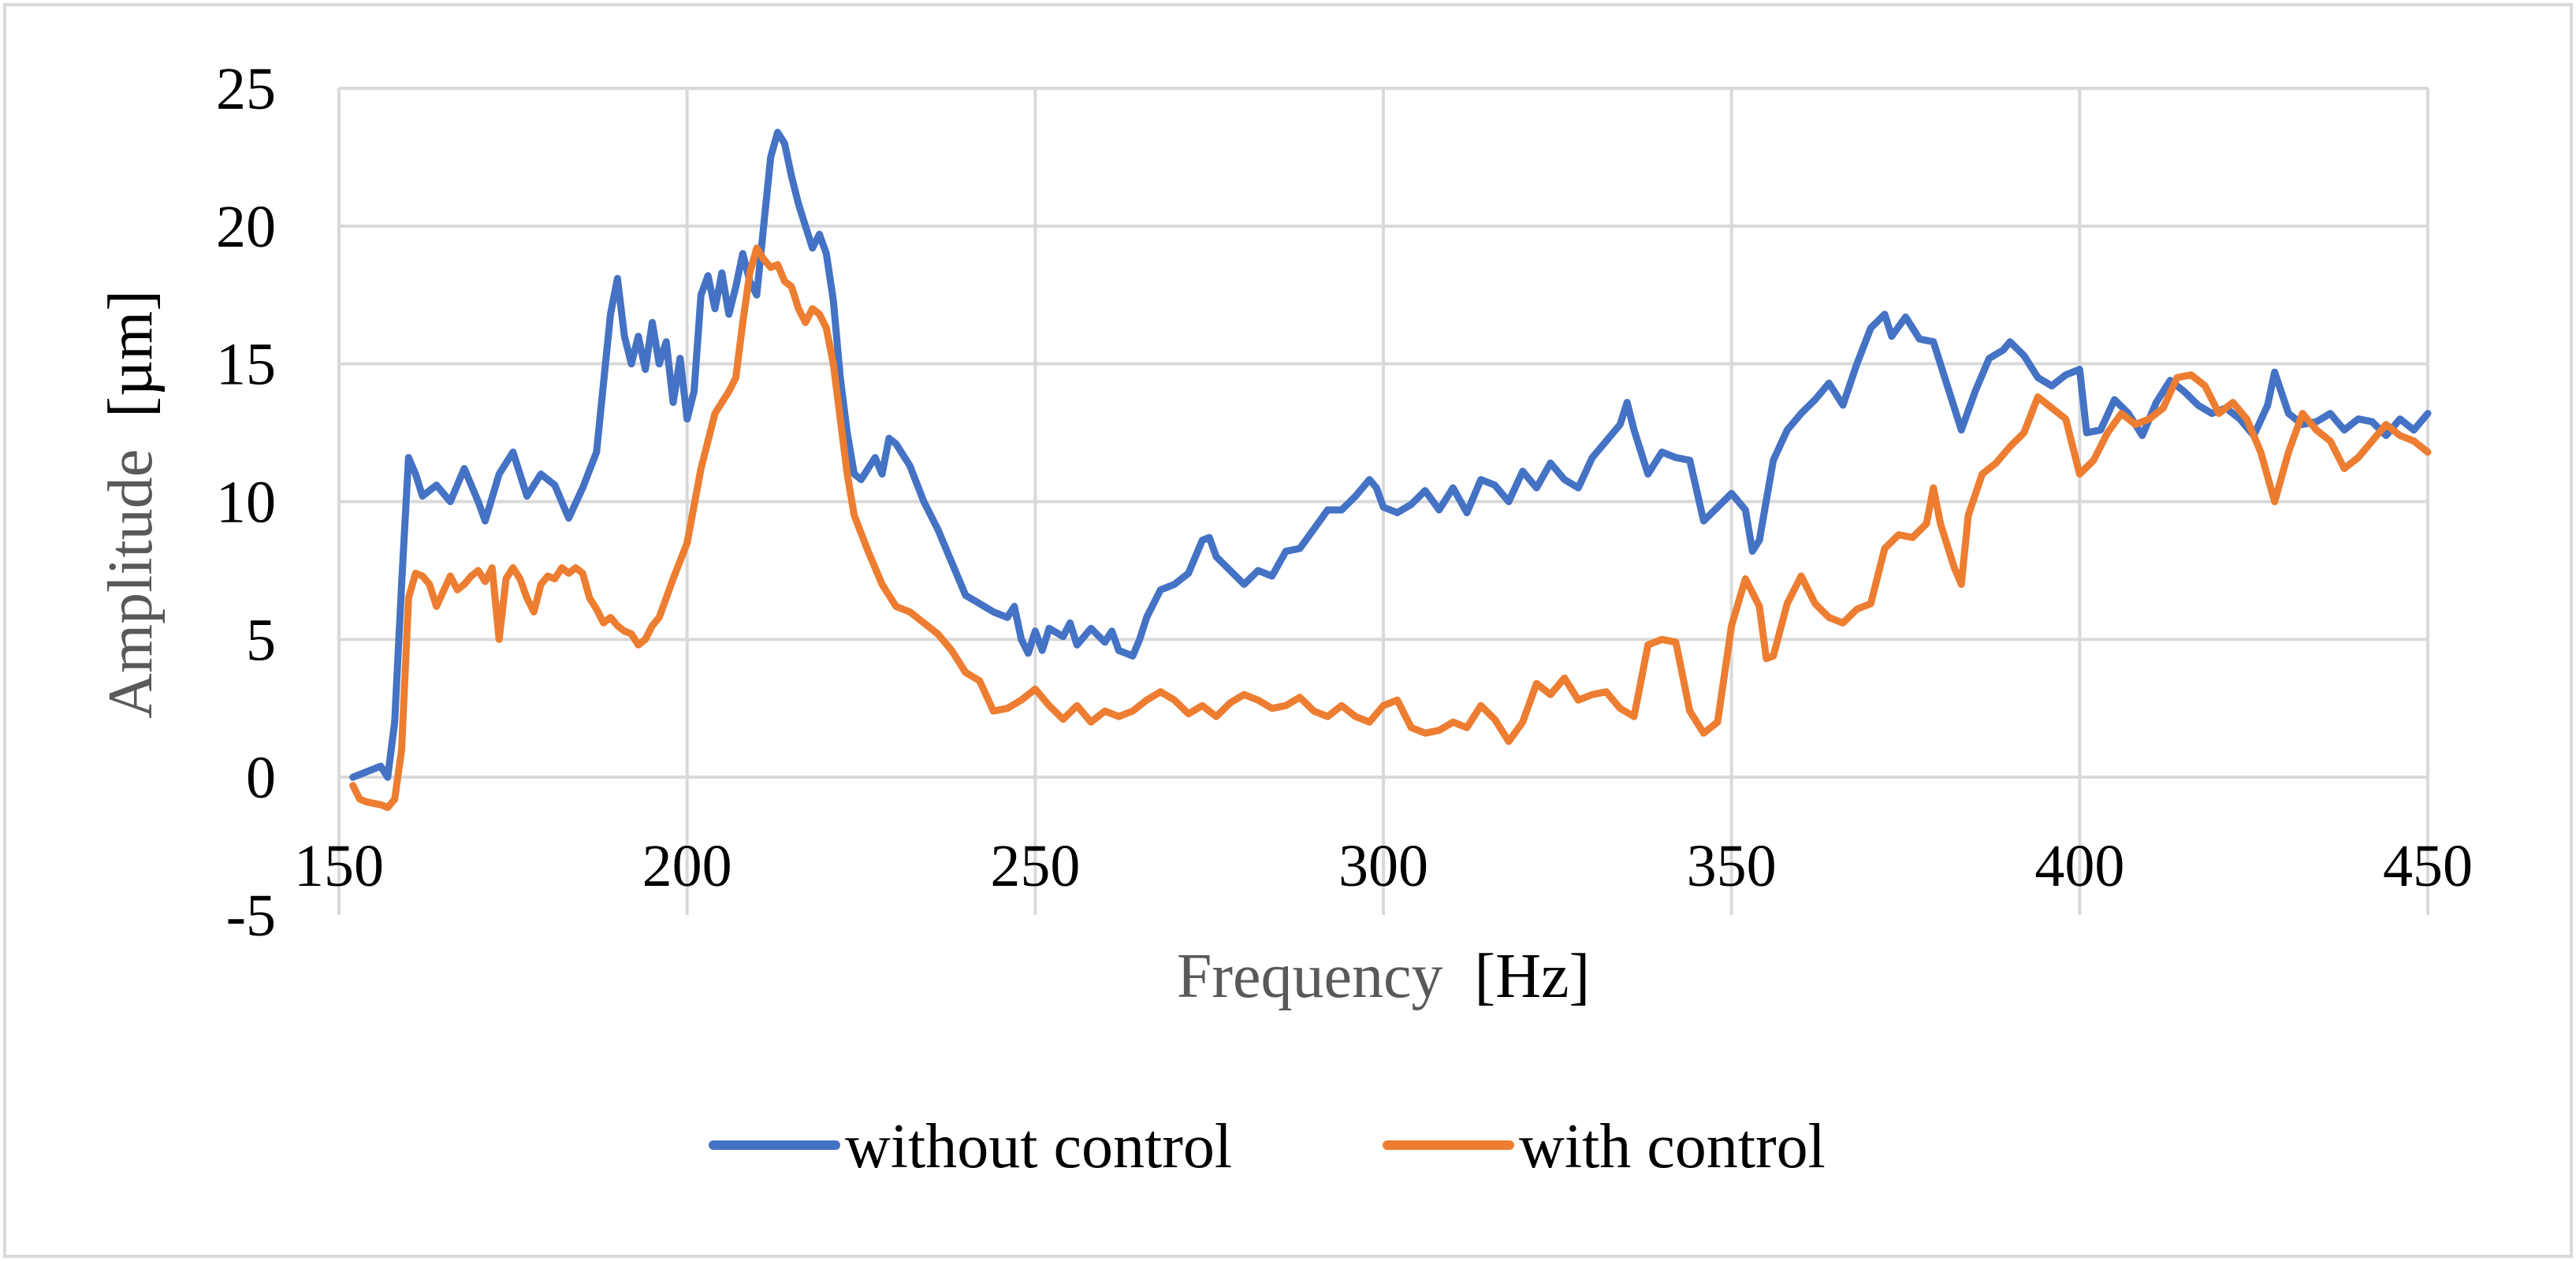 The height and width of the screenshot is (1261, 2576). Describe the element at coordinates (1035, 866) in the screenshot. I see `x-tick-label: 250` at that location.